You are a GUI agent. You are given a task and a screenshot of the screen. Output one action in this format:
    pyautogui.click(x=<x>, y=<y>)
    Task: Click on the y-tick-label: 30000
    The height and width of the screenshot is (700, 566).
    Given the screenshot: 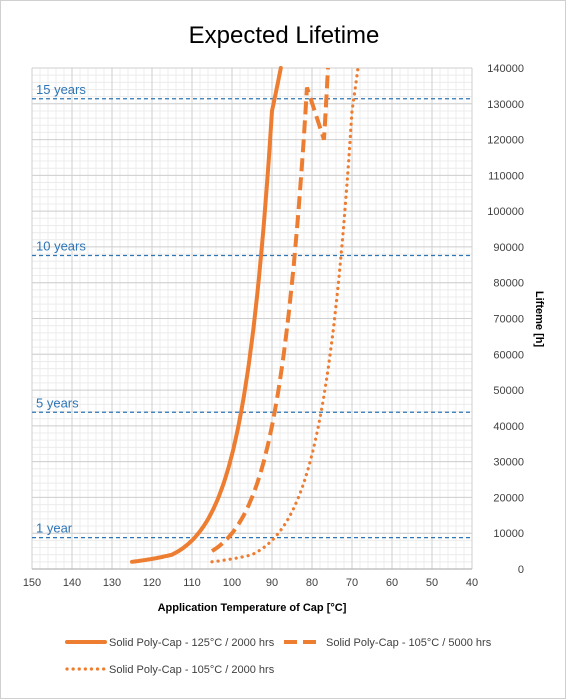 What is the action you would take?
    pyautogui.click(x=508, y=463)
    